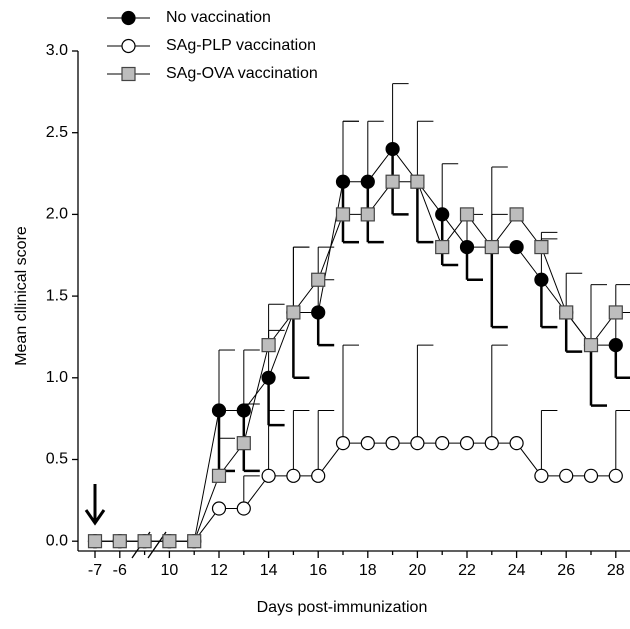  I want to click on x-tick-label: -6, so click(120, 570).